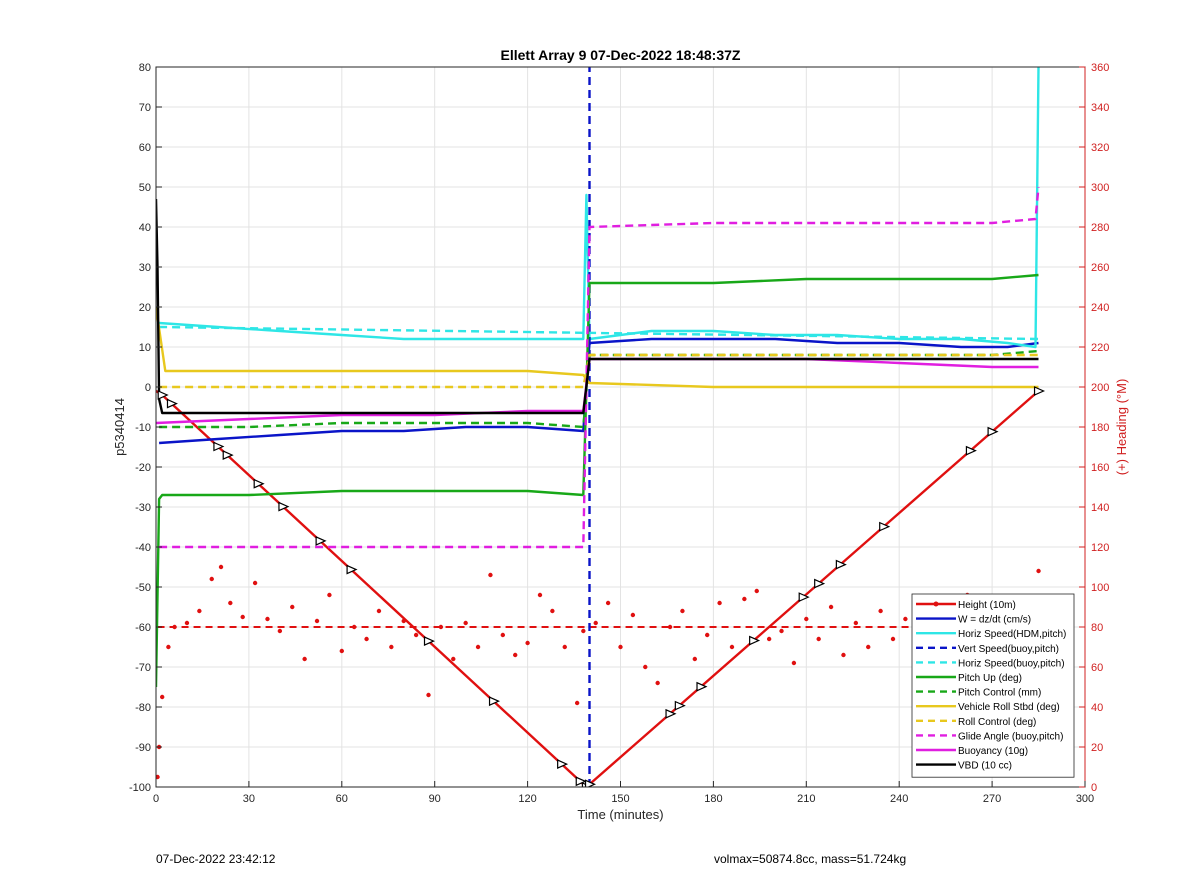  I want to click on y-tick-label: -10, so click(143, 428).